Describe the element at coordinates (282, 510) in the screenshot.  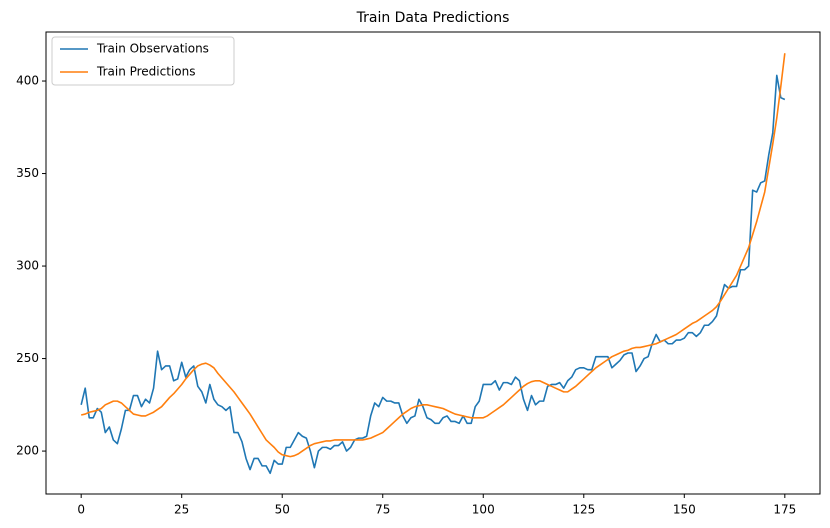
I see `x-tick-label: 50` at that location.